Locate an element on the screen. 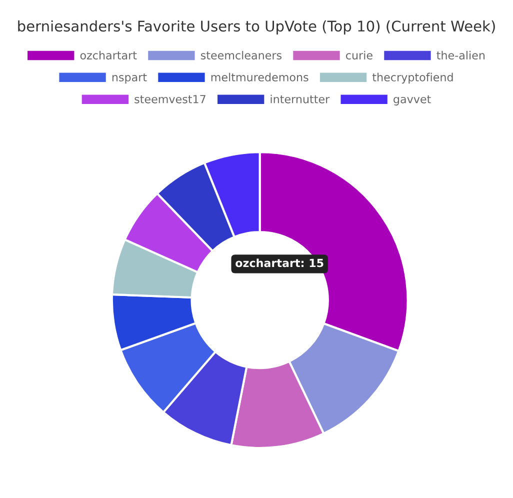  legend-label: steemcleaners is located at coordinates (241, 55).